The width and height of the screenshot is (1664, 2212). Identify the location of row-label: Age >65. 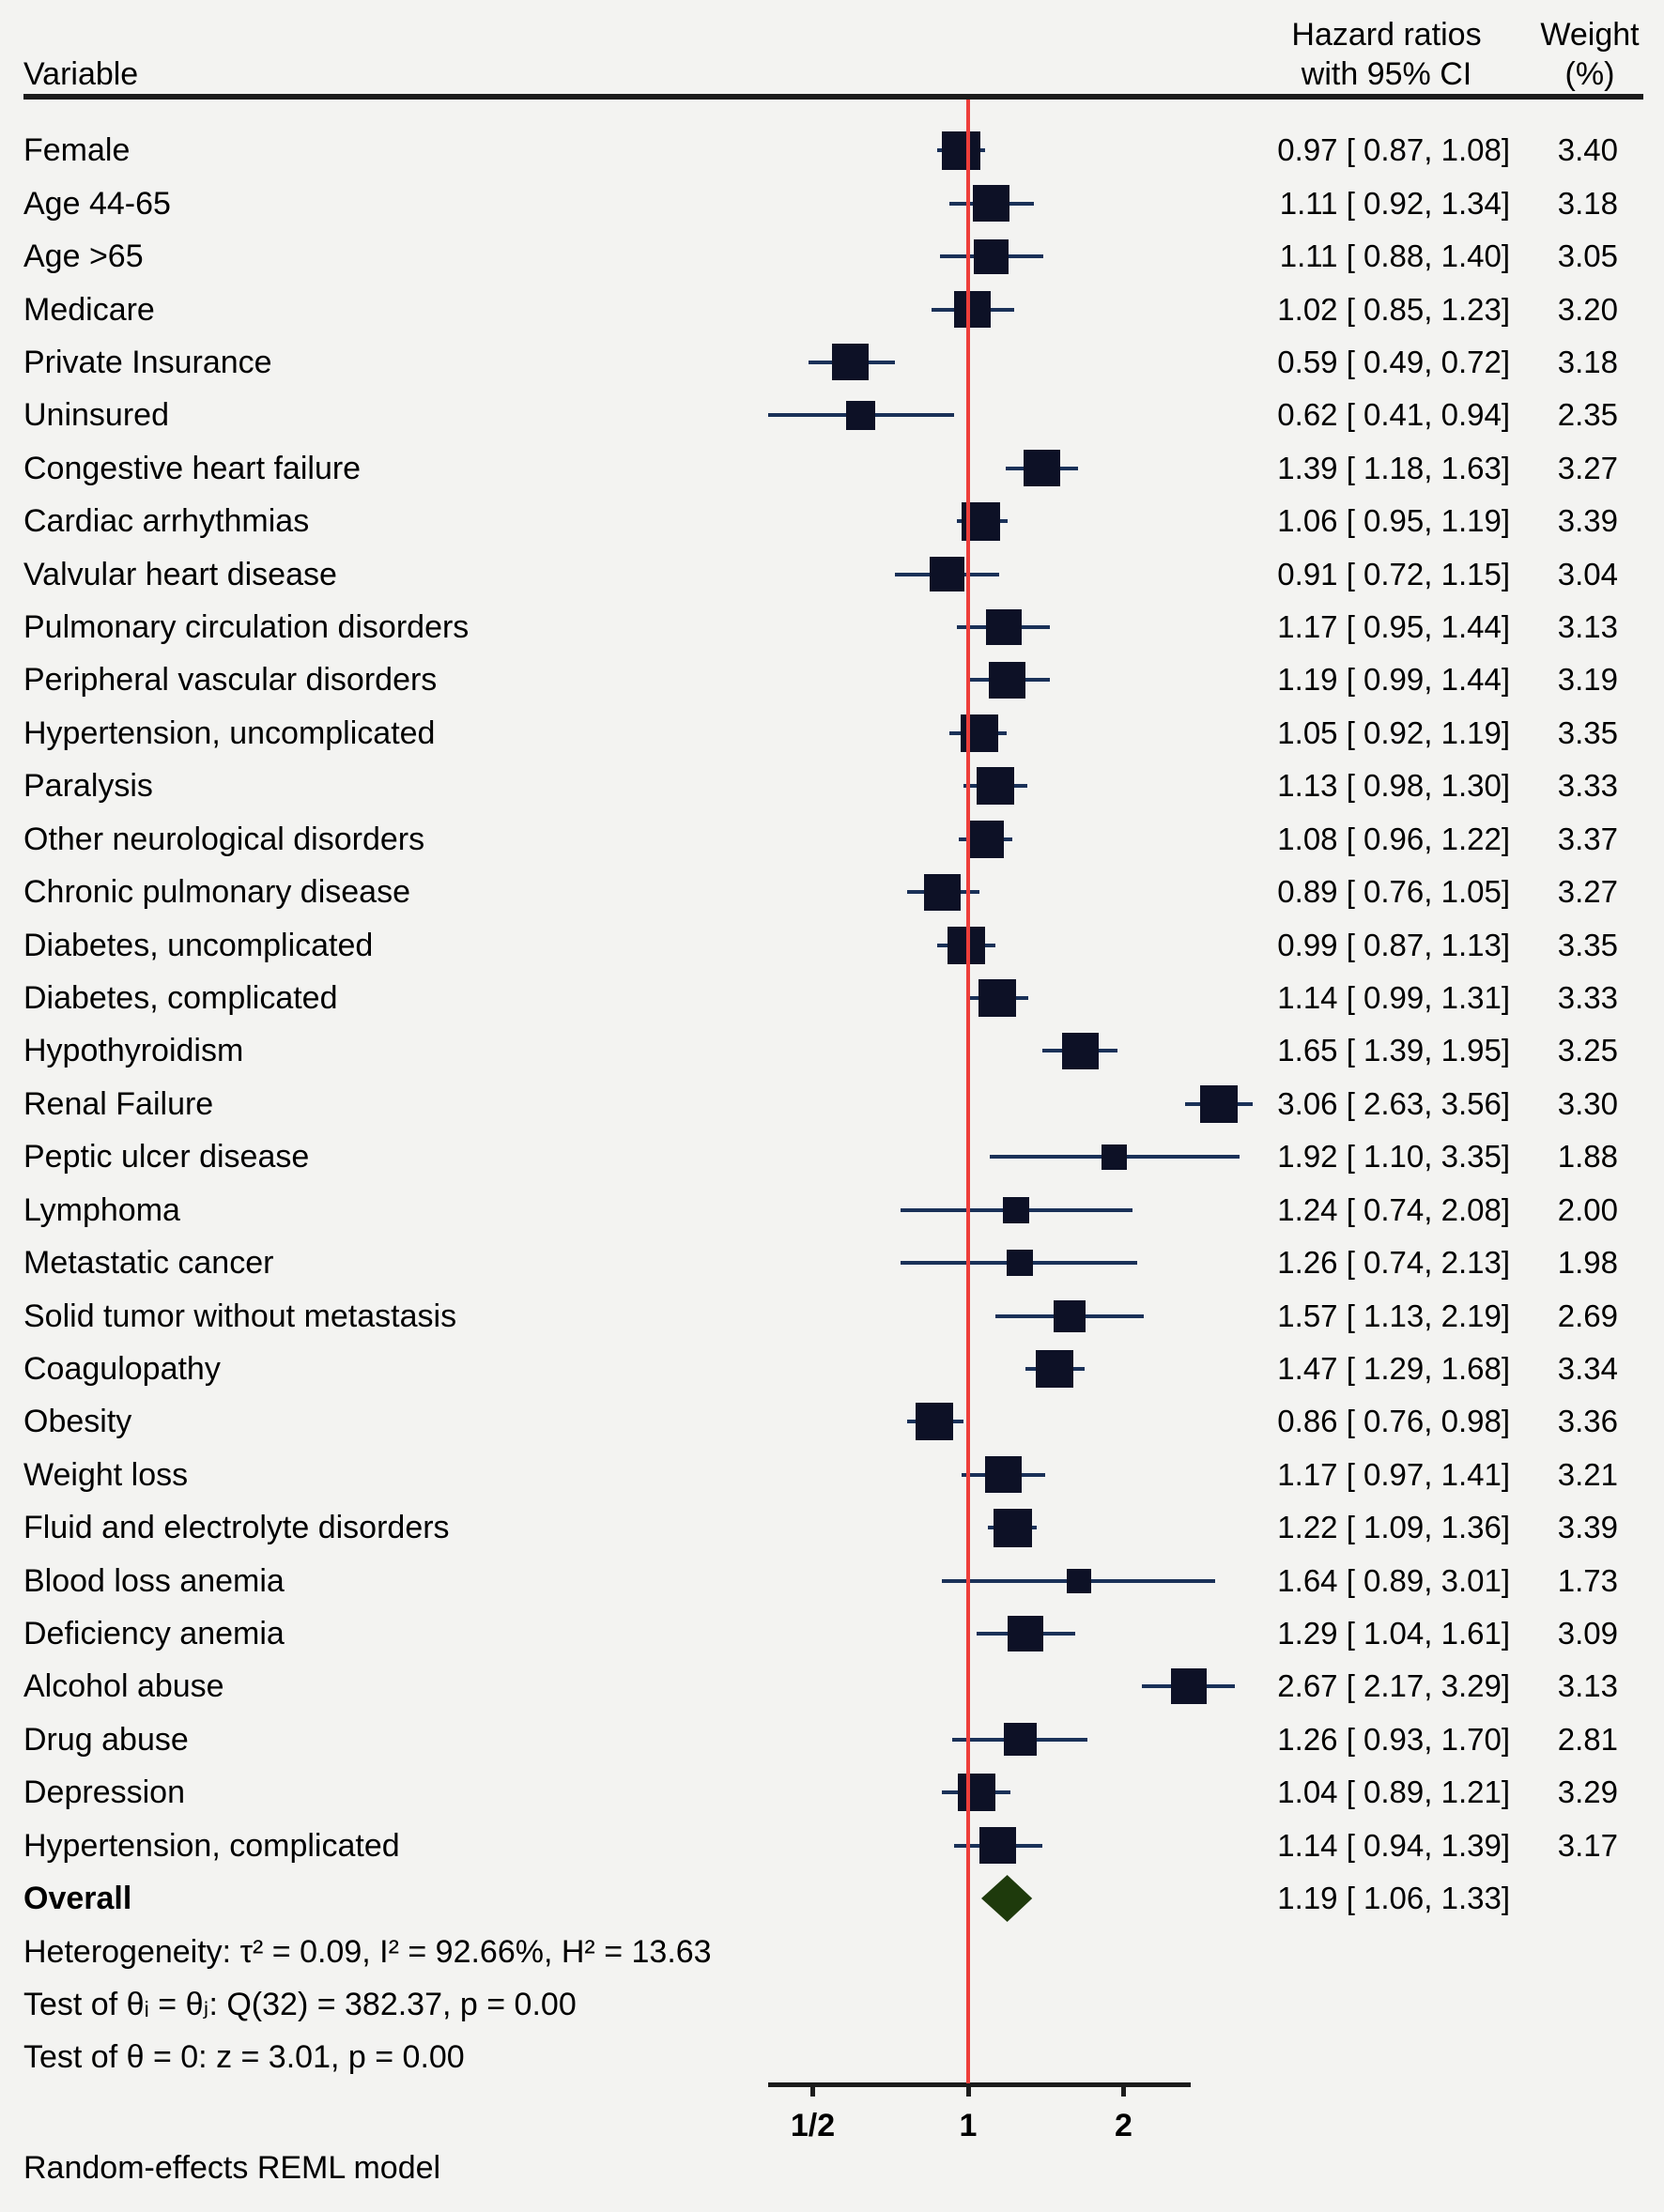
(84, 256).